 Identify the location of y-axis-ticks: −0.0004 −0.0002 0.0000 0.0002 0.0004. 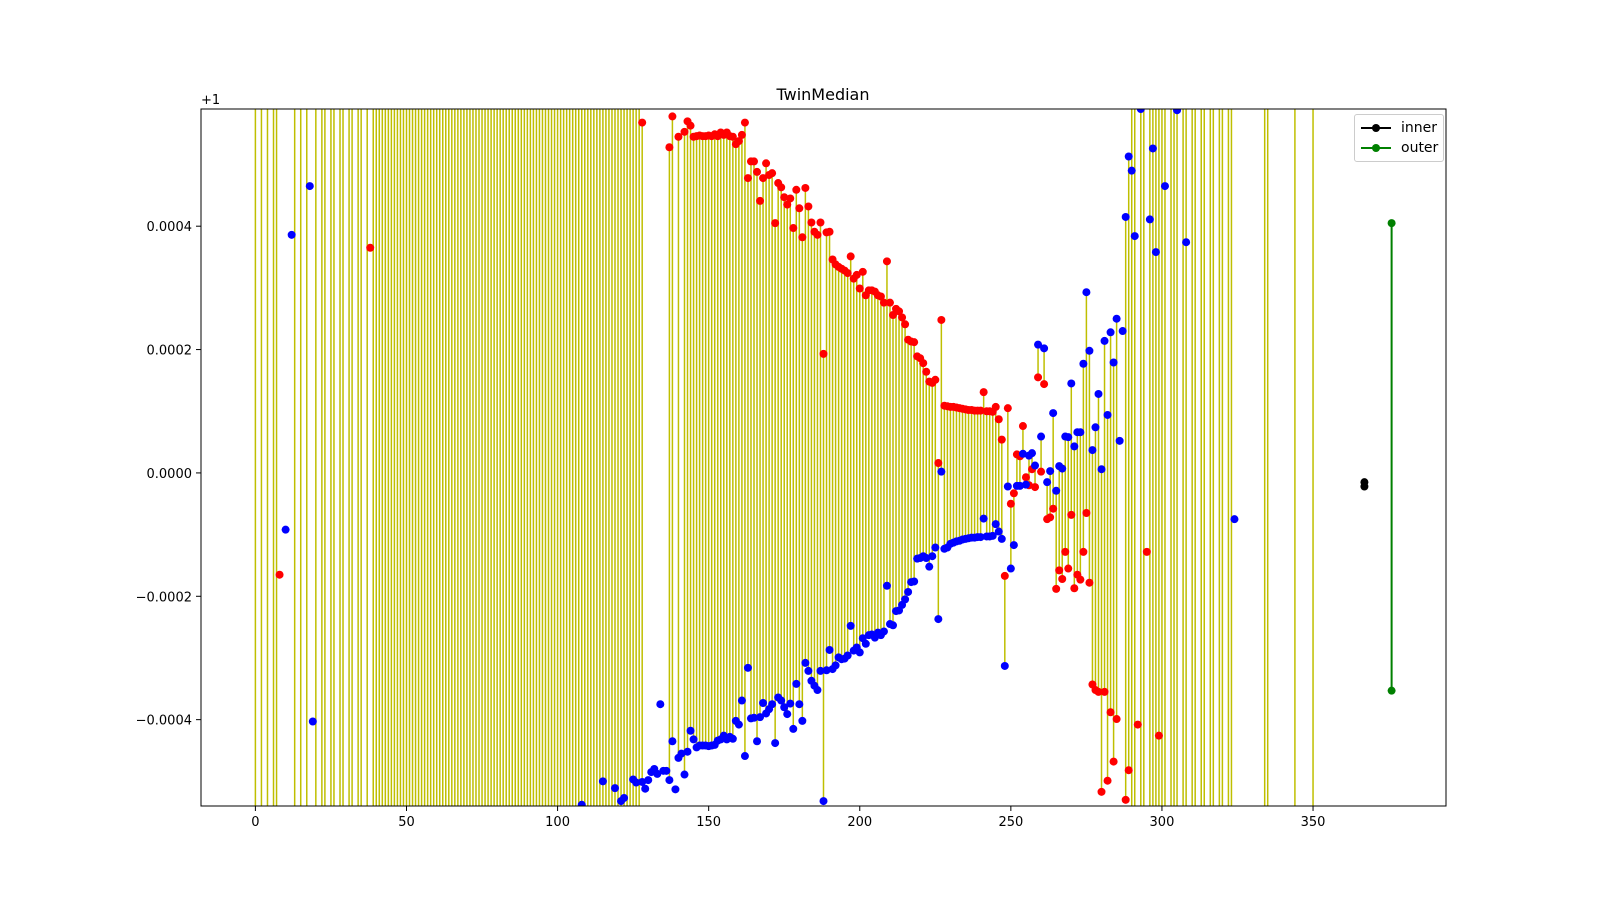
(168, 474).